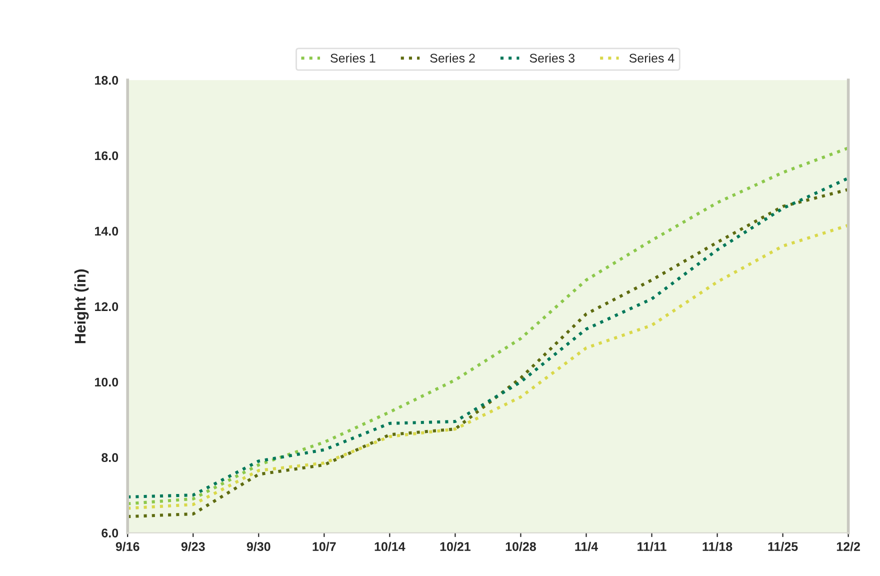  What do you see at coordinates (390, 547) in the screenshot?
I see `x-tick-label: 10/14` at bounding box center [390, 547].